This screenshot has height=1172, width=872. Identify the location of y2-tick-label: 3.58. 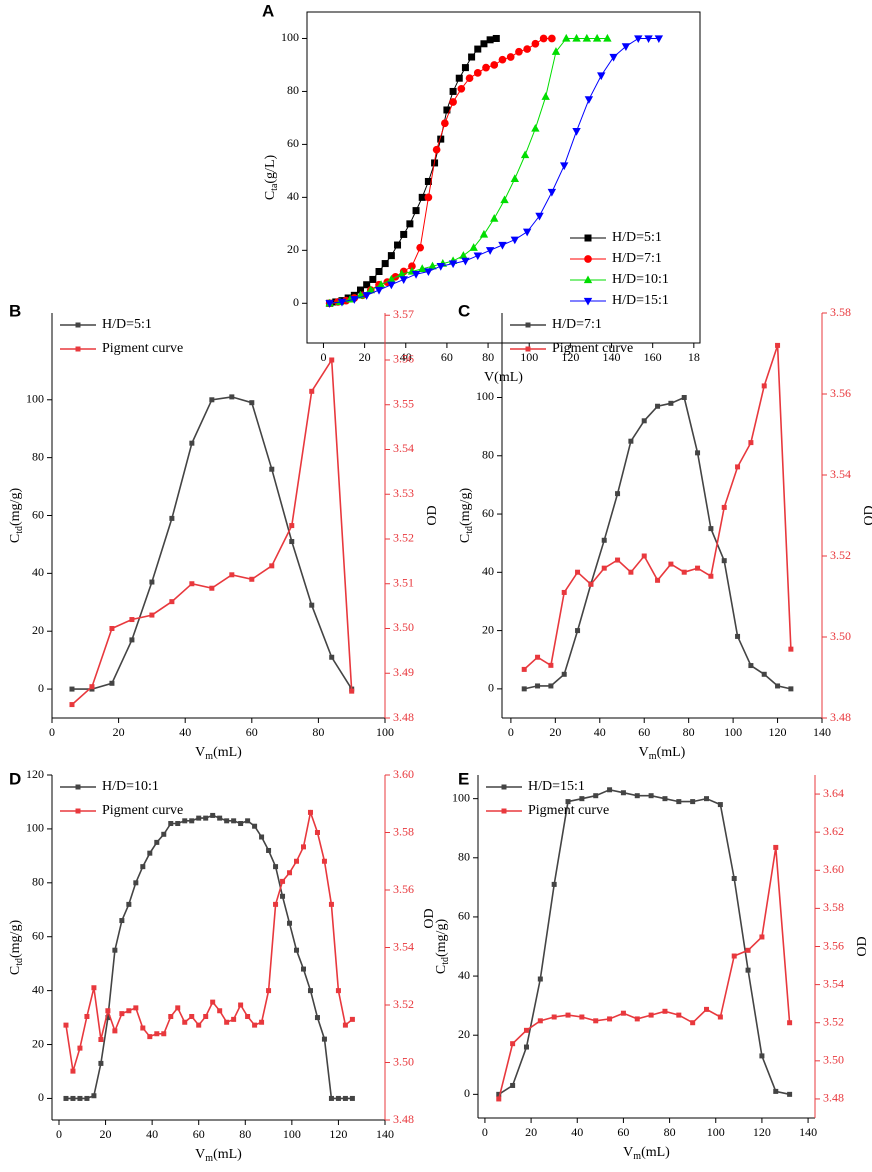
(840, 312).